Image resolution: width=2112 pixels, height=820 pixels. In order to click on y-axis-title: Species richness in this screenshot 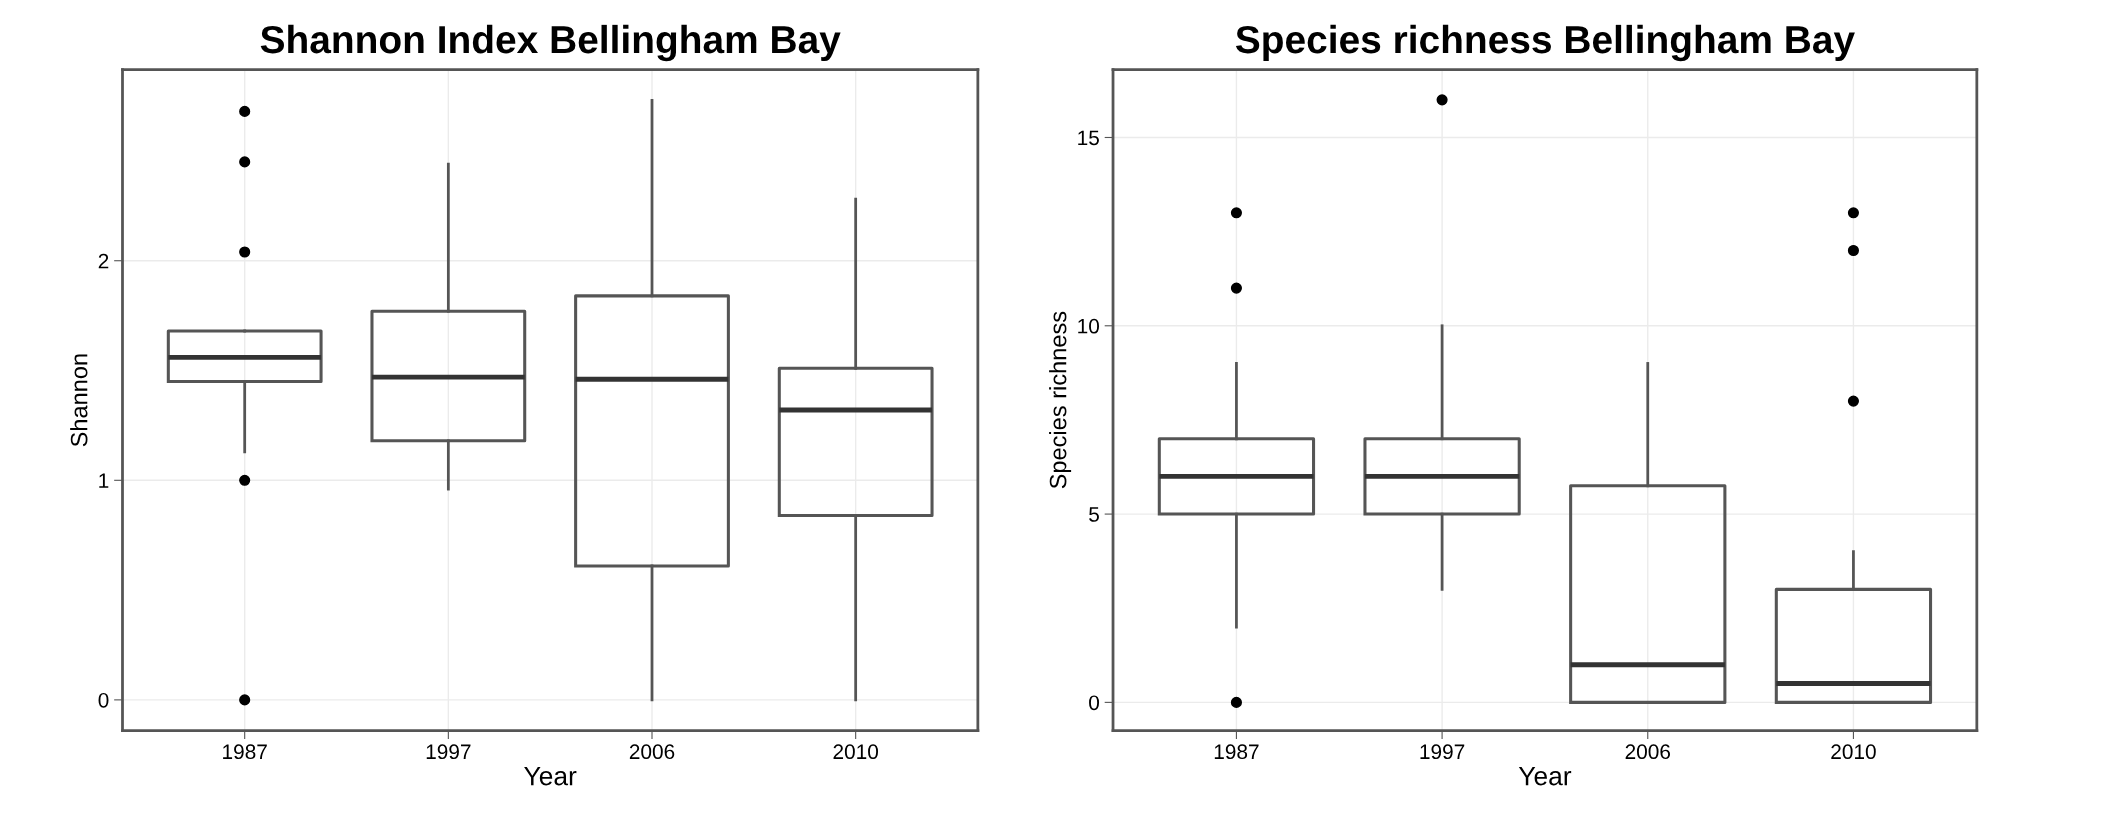, I will do `click(1060, 400)`.